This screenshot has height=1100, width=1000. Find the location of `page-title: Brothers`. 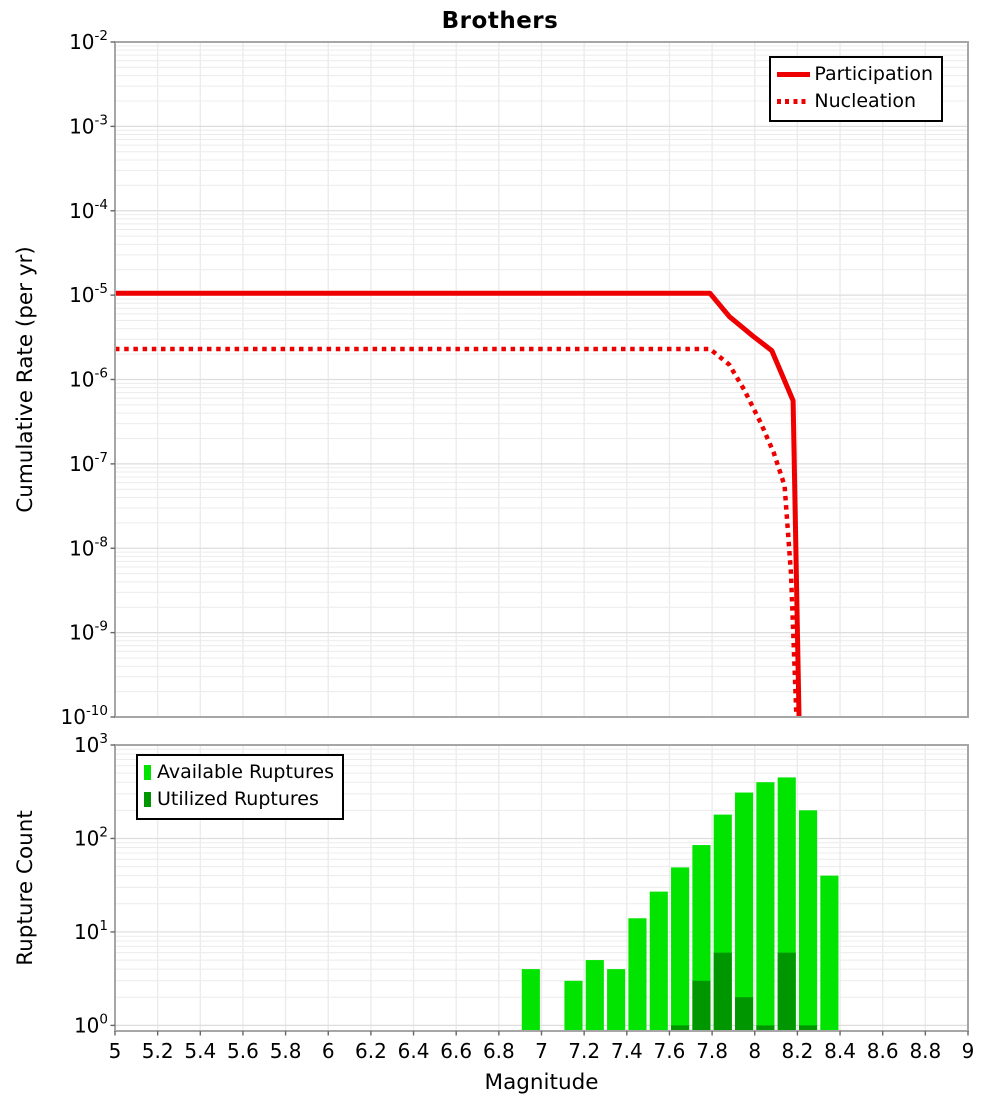

page-title: Brothers is located at coordinates (500, 21).